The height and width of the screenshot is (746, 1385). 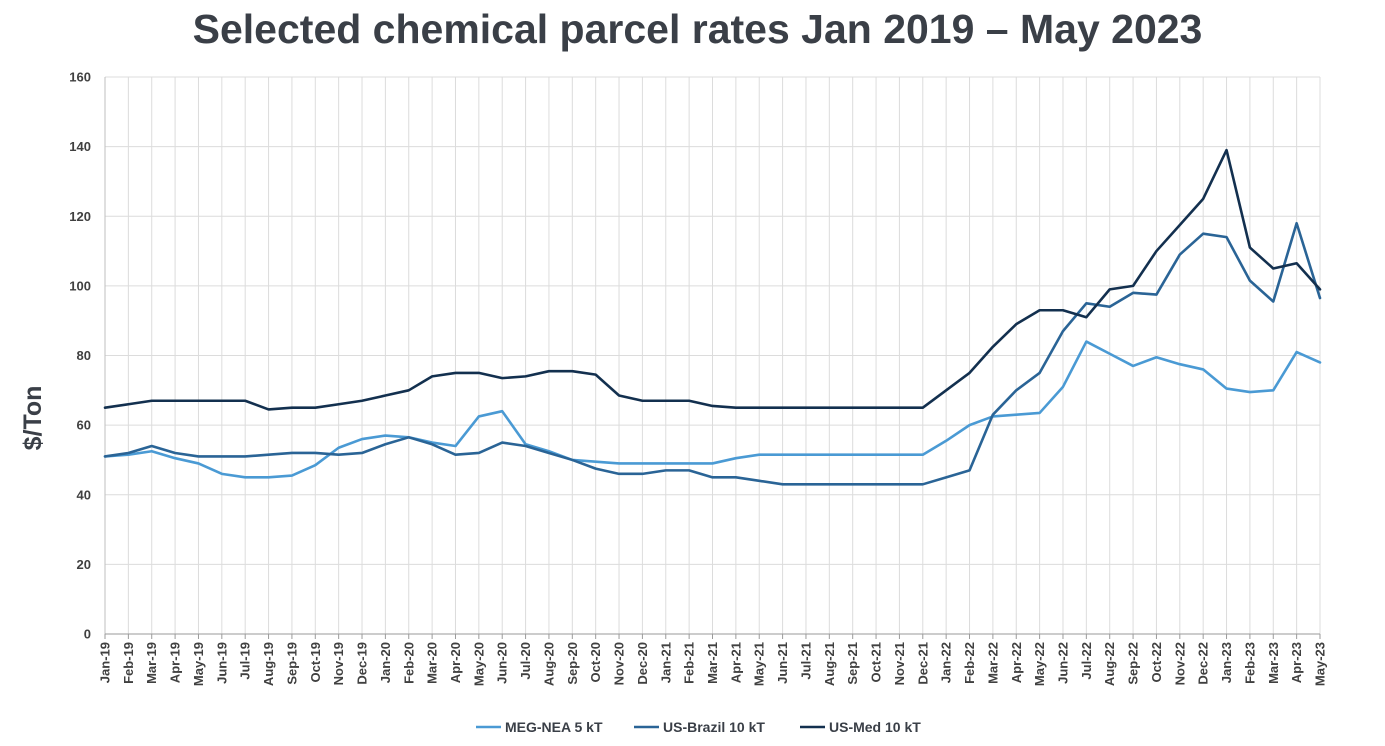 I want to click on y-tick-label: 0, so click(x=87, y=634).